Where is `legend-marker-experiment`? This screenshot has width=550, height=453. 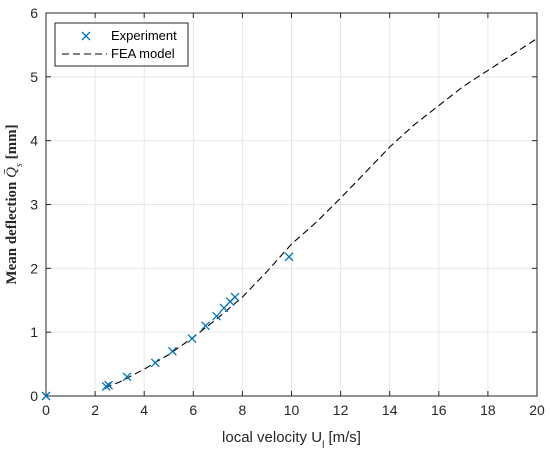 legend-marker-experiment is located at coordinates (86, 36).